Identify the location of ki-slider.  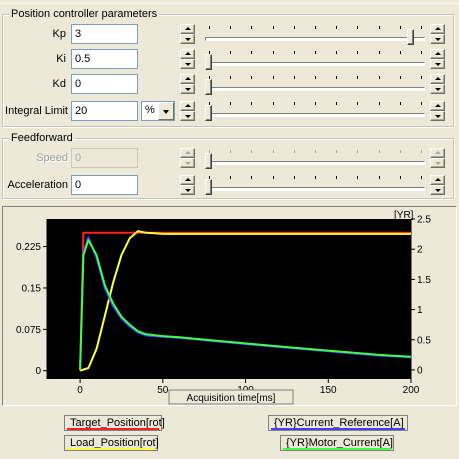
(315, 60).